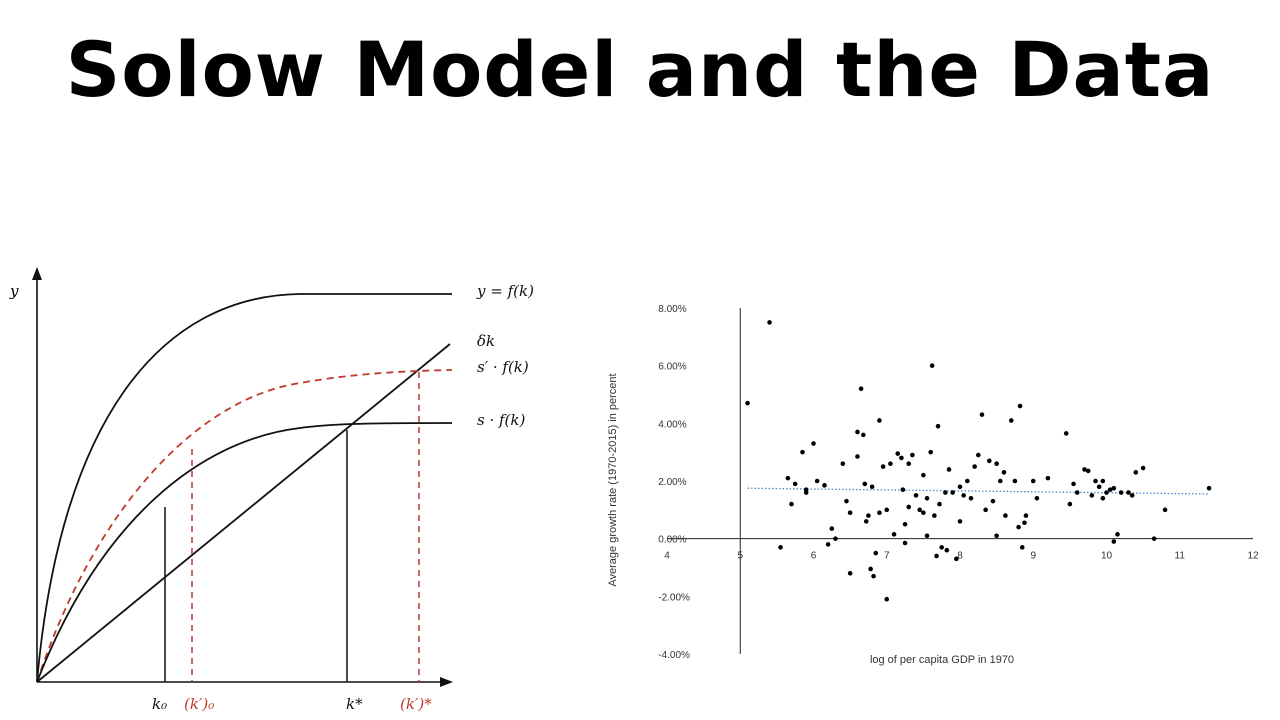  I want to click on page-title: Solow Model and the Data, so click(640, 69).